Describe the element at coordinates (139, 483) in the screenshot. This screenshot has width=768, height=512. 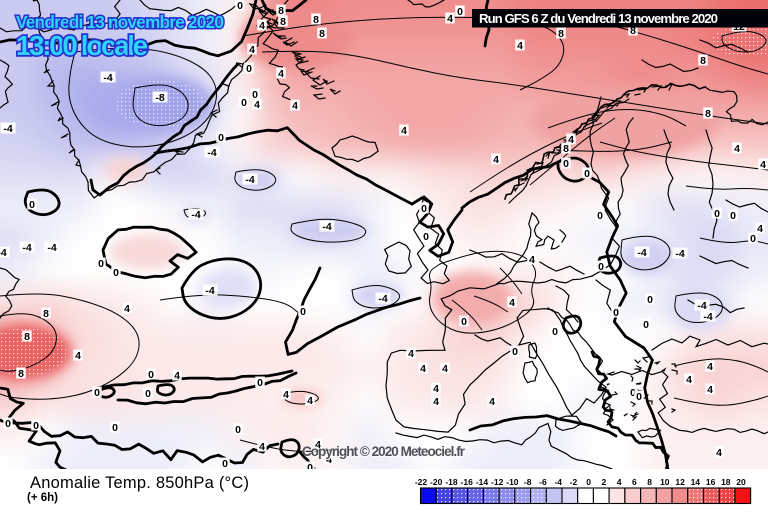
I see `svg-text: Anomalie Temp. 850hPa (°C)` at that location.